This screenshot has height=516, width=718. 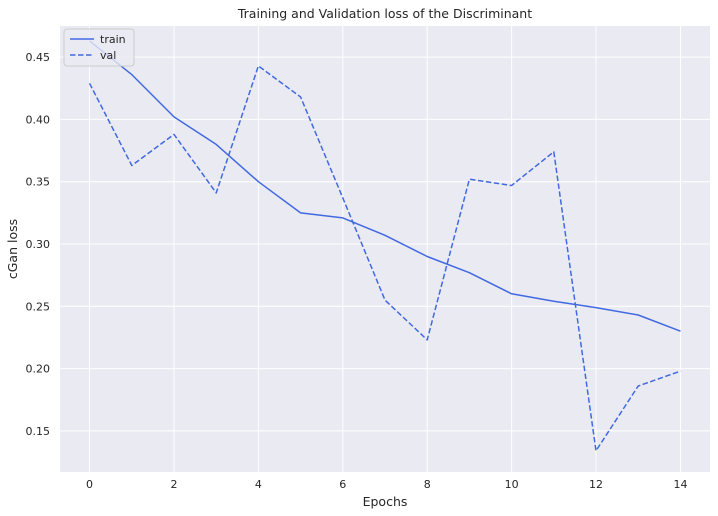 What do you see at coordinates (38, 431) in the screenshot?
I see `y-tick-label: 0.15` at bounding box center [38, 431].